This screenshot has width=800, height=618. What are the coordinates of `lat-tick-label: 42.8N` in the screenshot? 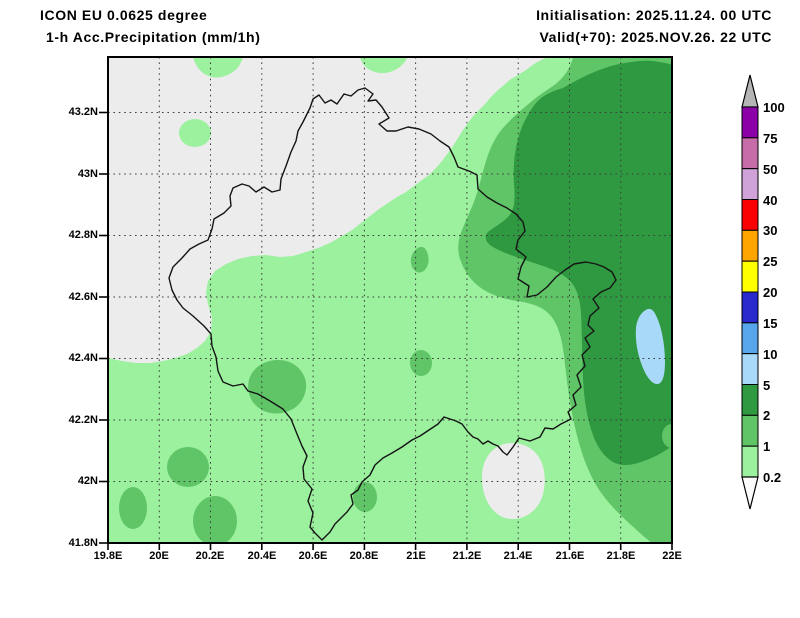 It's located at (83, 235).